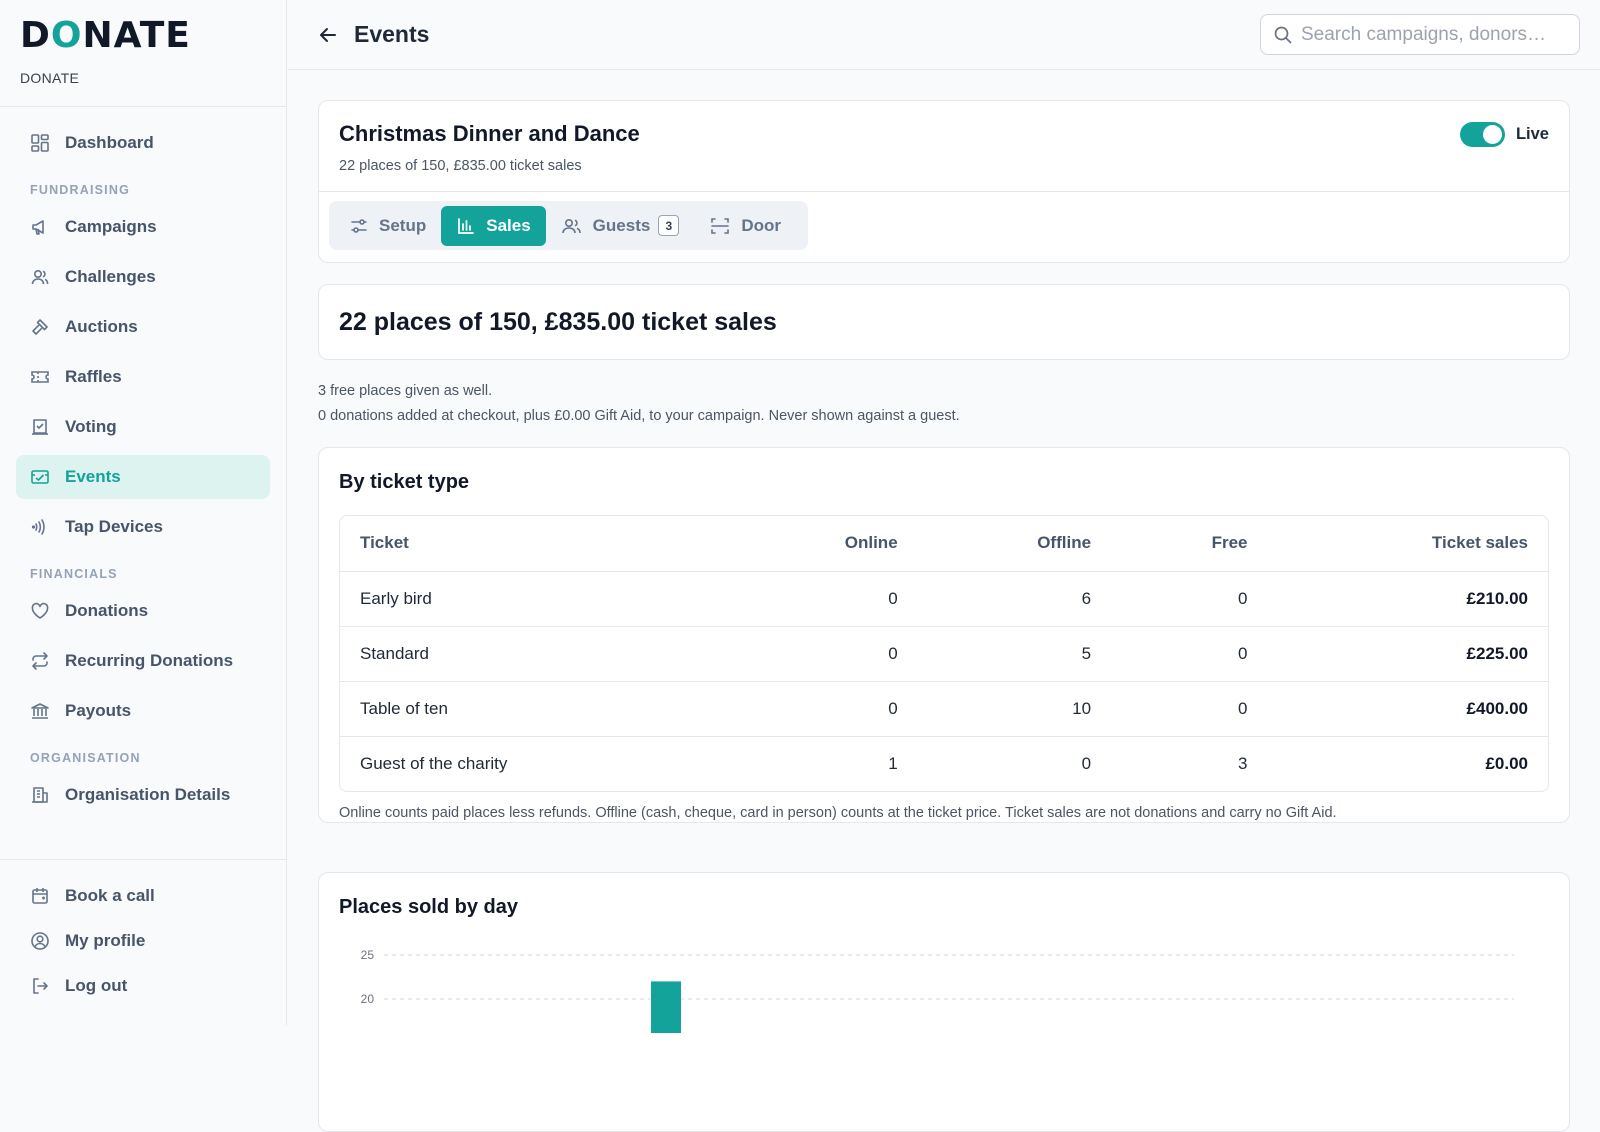 This screenshot has height=1132, width=1600. What do you see at coordinates (40, 896) in the screenshot?
I see `calendar-icon` at bounding box center [40, 896].